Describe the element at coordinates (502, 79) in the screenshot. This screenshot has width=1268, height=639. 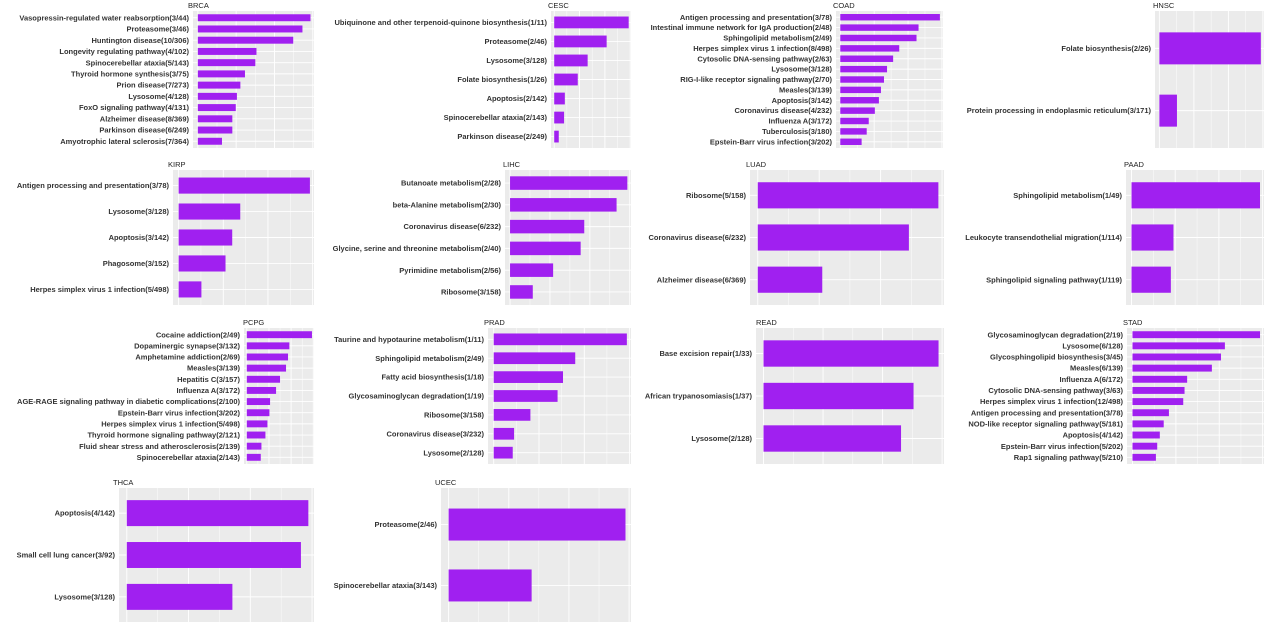
I see `category-label: Folate biosynthesis(1/26)` at that location.